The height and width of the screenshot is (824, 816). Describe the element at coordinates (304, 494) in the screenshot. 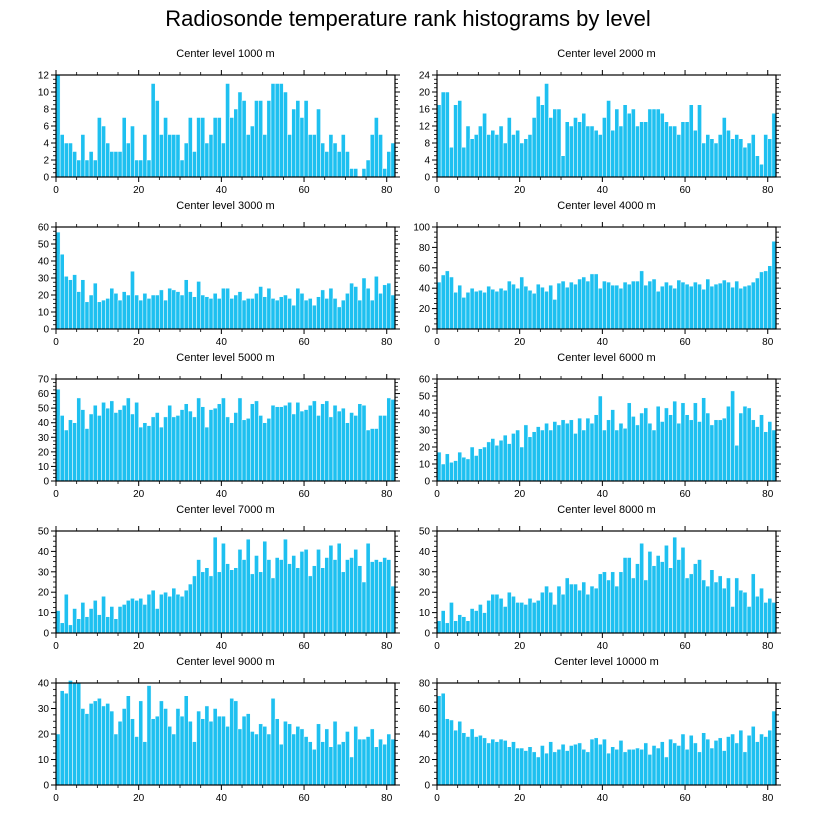

I see `x-tick-label: 60` at that location.